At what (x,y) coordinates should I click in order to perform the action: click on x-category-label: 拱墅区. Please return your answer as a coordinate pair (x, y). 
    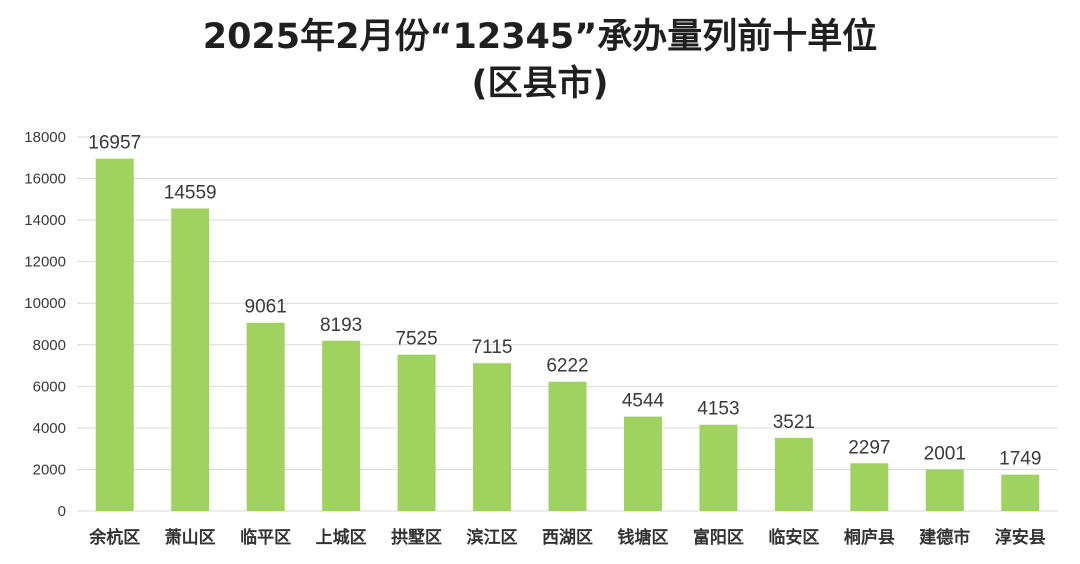
    Looking at the image, I should click on (416, 537).